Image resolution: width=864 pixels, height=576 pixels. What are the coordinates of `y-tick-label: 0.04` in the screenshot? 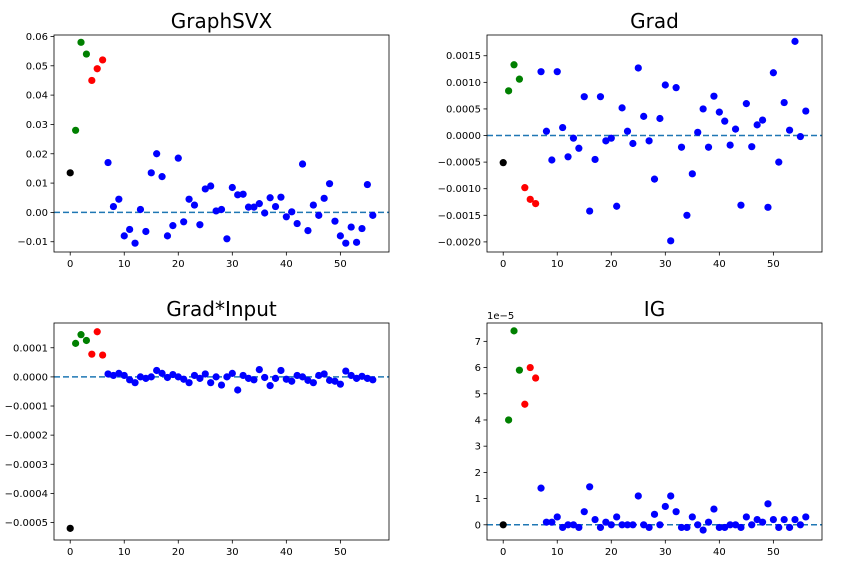 It's located at (37, 96).